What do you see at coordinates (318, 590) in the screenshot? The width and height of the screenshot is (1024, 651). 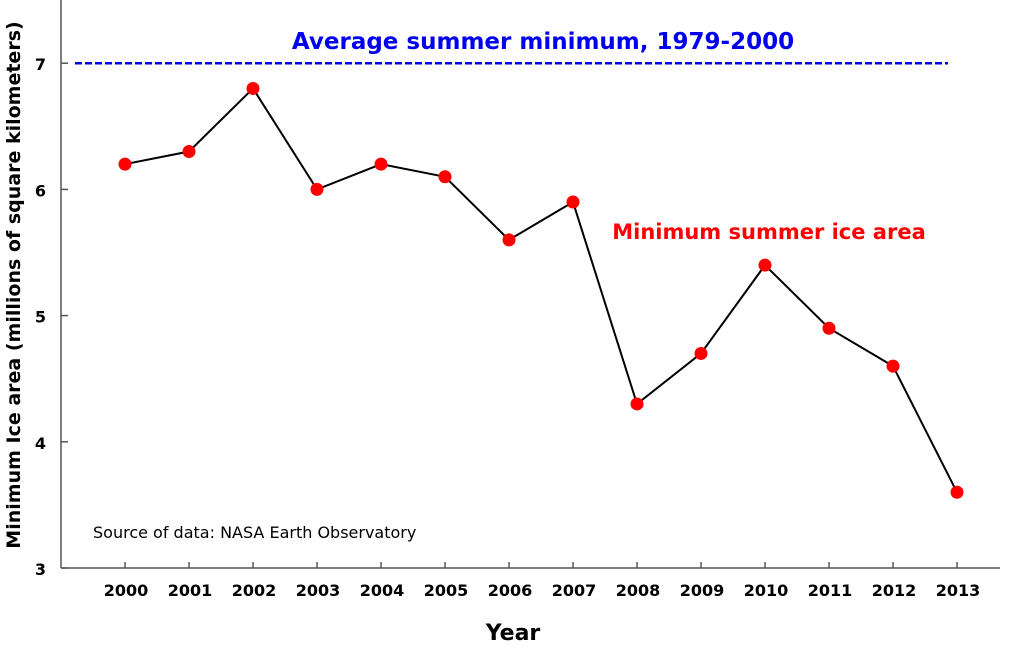 I see `x-tick-label: 2003` at bounding box center [318, 590].